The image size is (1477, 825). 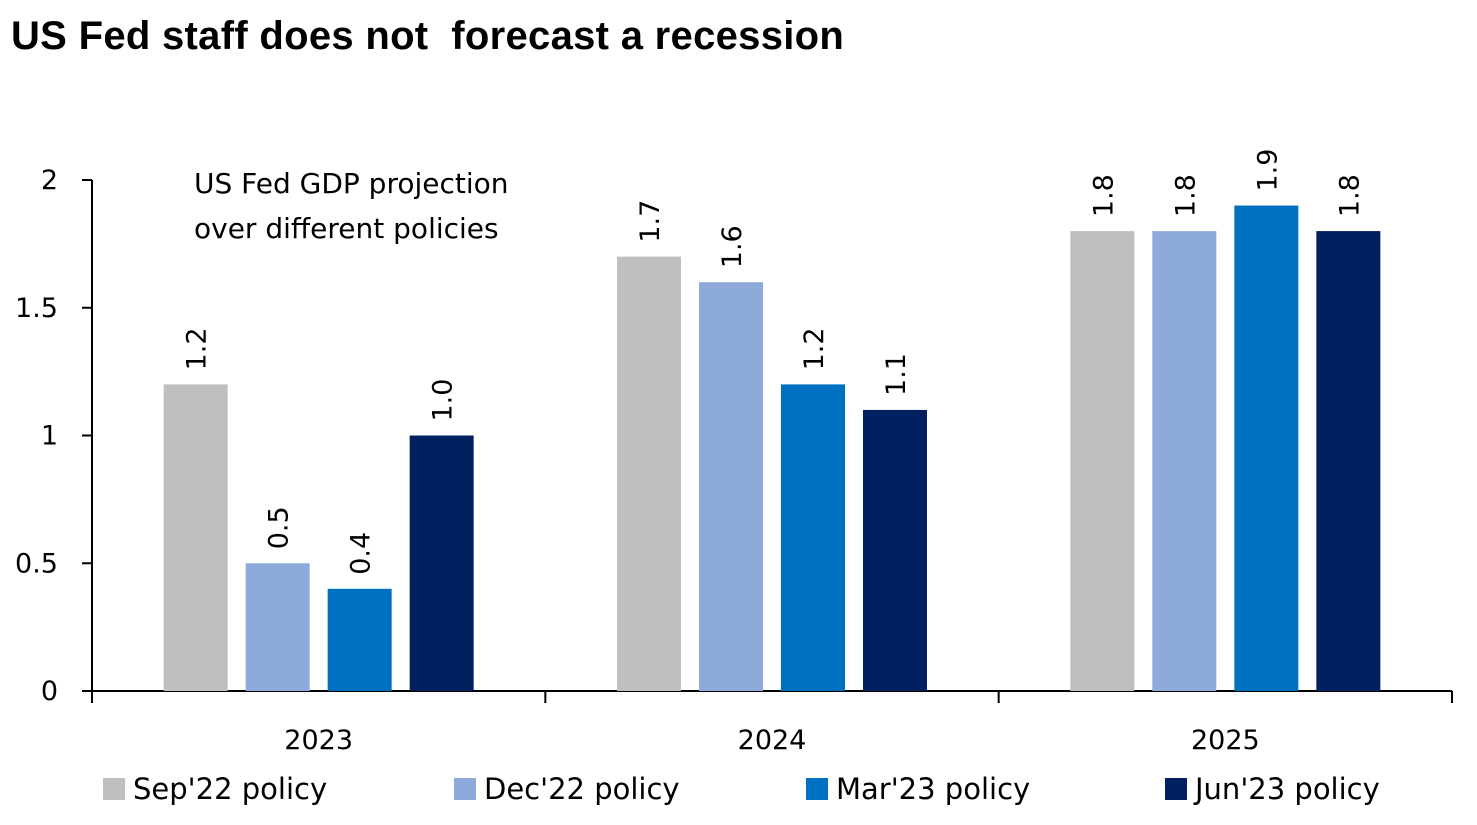 What do you see at coordinates (933, 789) in the screenshot?
I see `legend-label: Mar'23 policy` at bounding box center [933, 789].